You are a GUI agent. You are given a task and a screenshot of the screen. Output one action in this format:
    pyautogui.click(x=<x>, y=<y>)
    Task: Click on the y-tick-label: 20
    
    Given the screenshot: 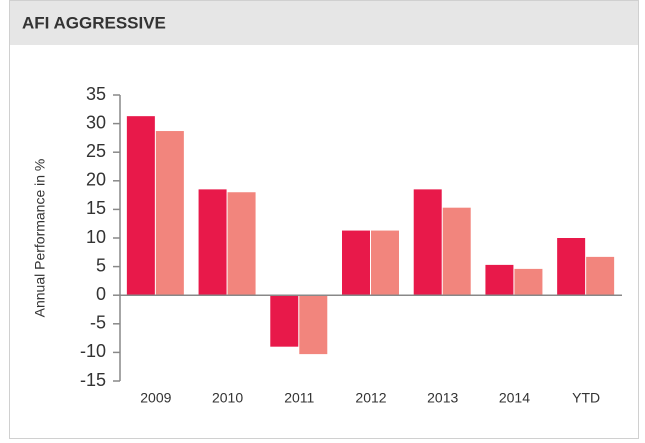 What is the action you would take?
    pyautogui.click(x=96, y=180)
    